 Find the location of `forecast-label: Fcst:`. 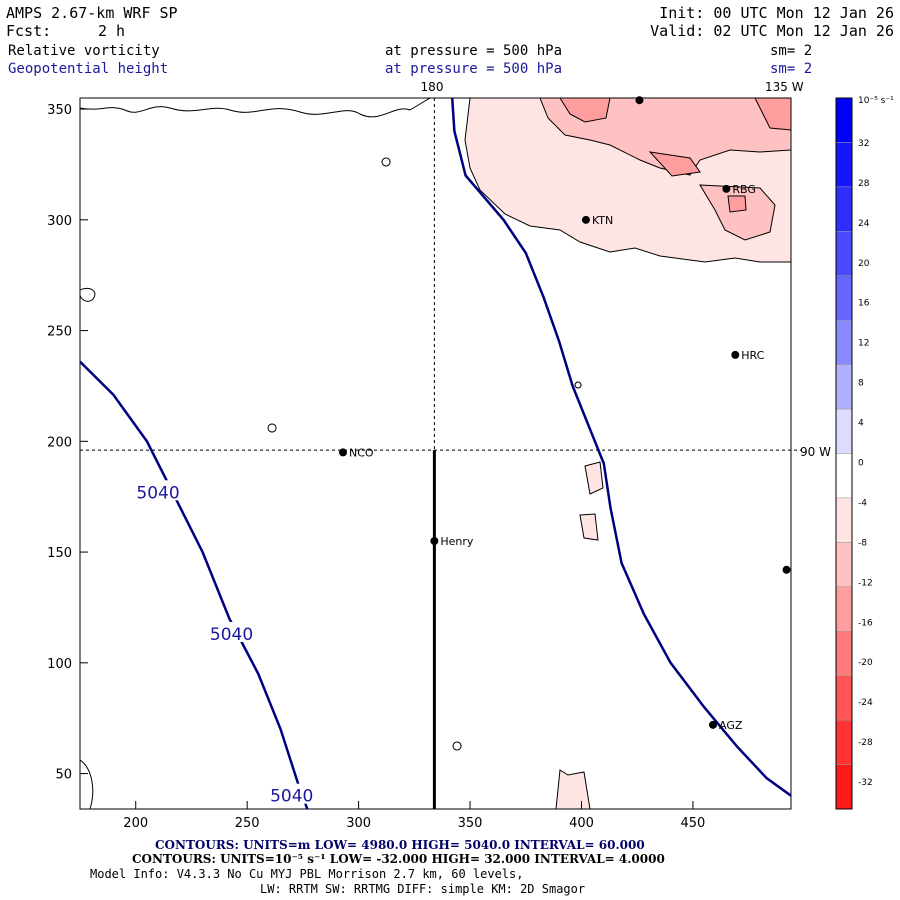

forecast-label: Fcst: is located at coordinates (29, 31).